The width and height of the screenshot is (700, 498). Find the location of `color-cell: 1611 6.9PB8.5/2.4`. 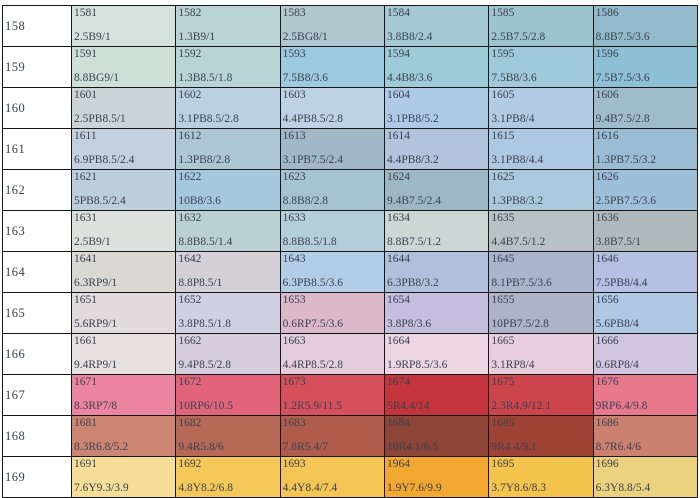

color-cell: 1611 6.9PB8.5/2.4 is located at coordinates (123, 149).